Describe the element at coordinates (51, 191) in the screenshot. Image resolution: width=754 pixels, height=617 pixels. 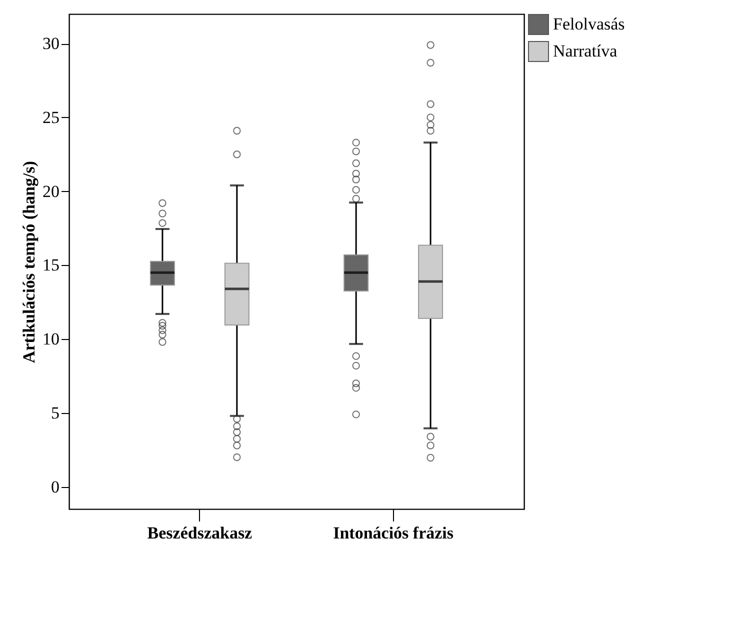
I see `y-tick-label: 20` at that location.